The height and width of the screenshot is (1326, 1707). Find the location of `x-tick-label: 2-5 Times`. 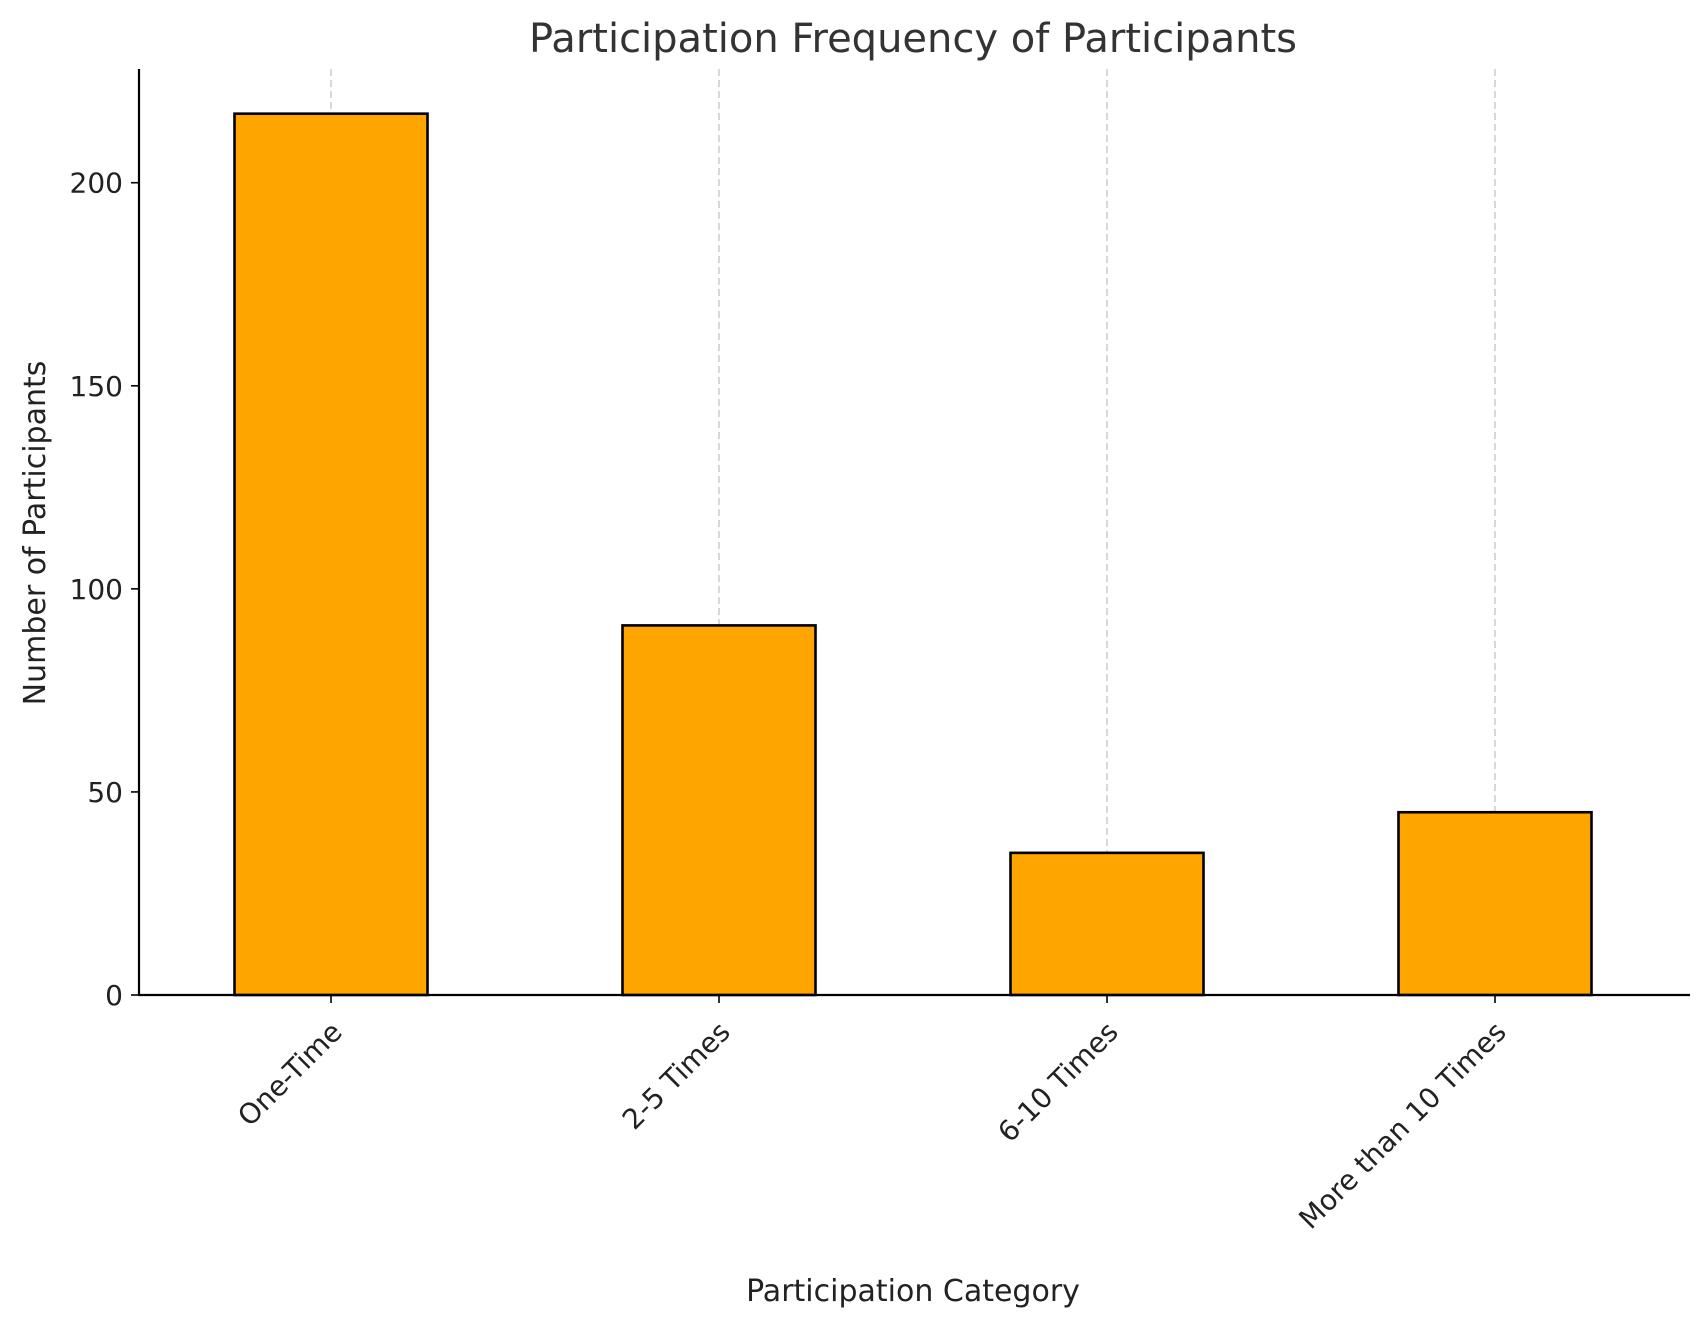

x-tick-label: 2-5 Times is located at coordinates (676, 1075).